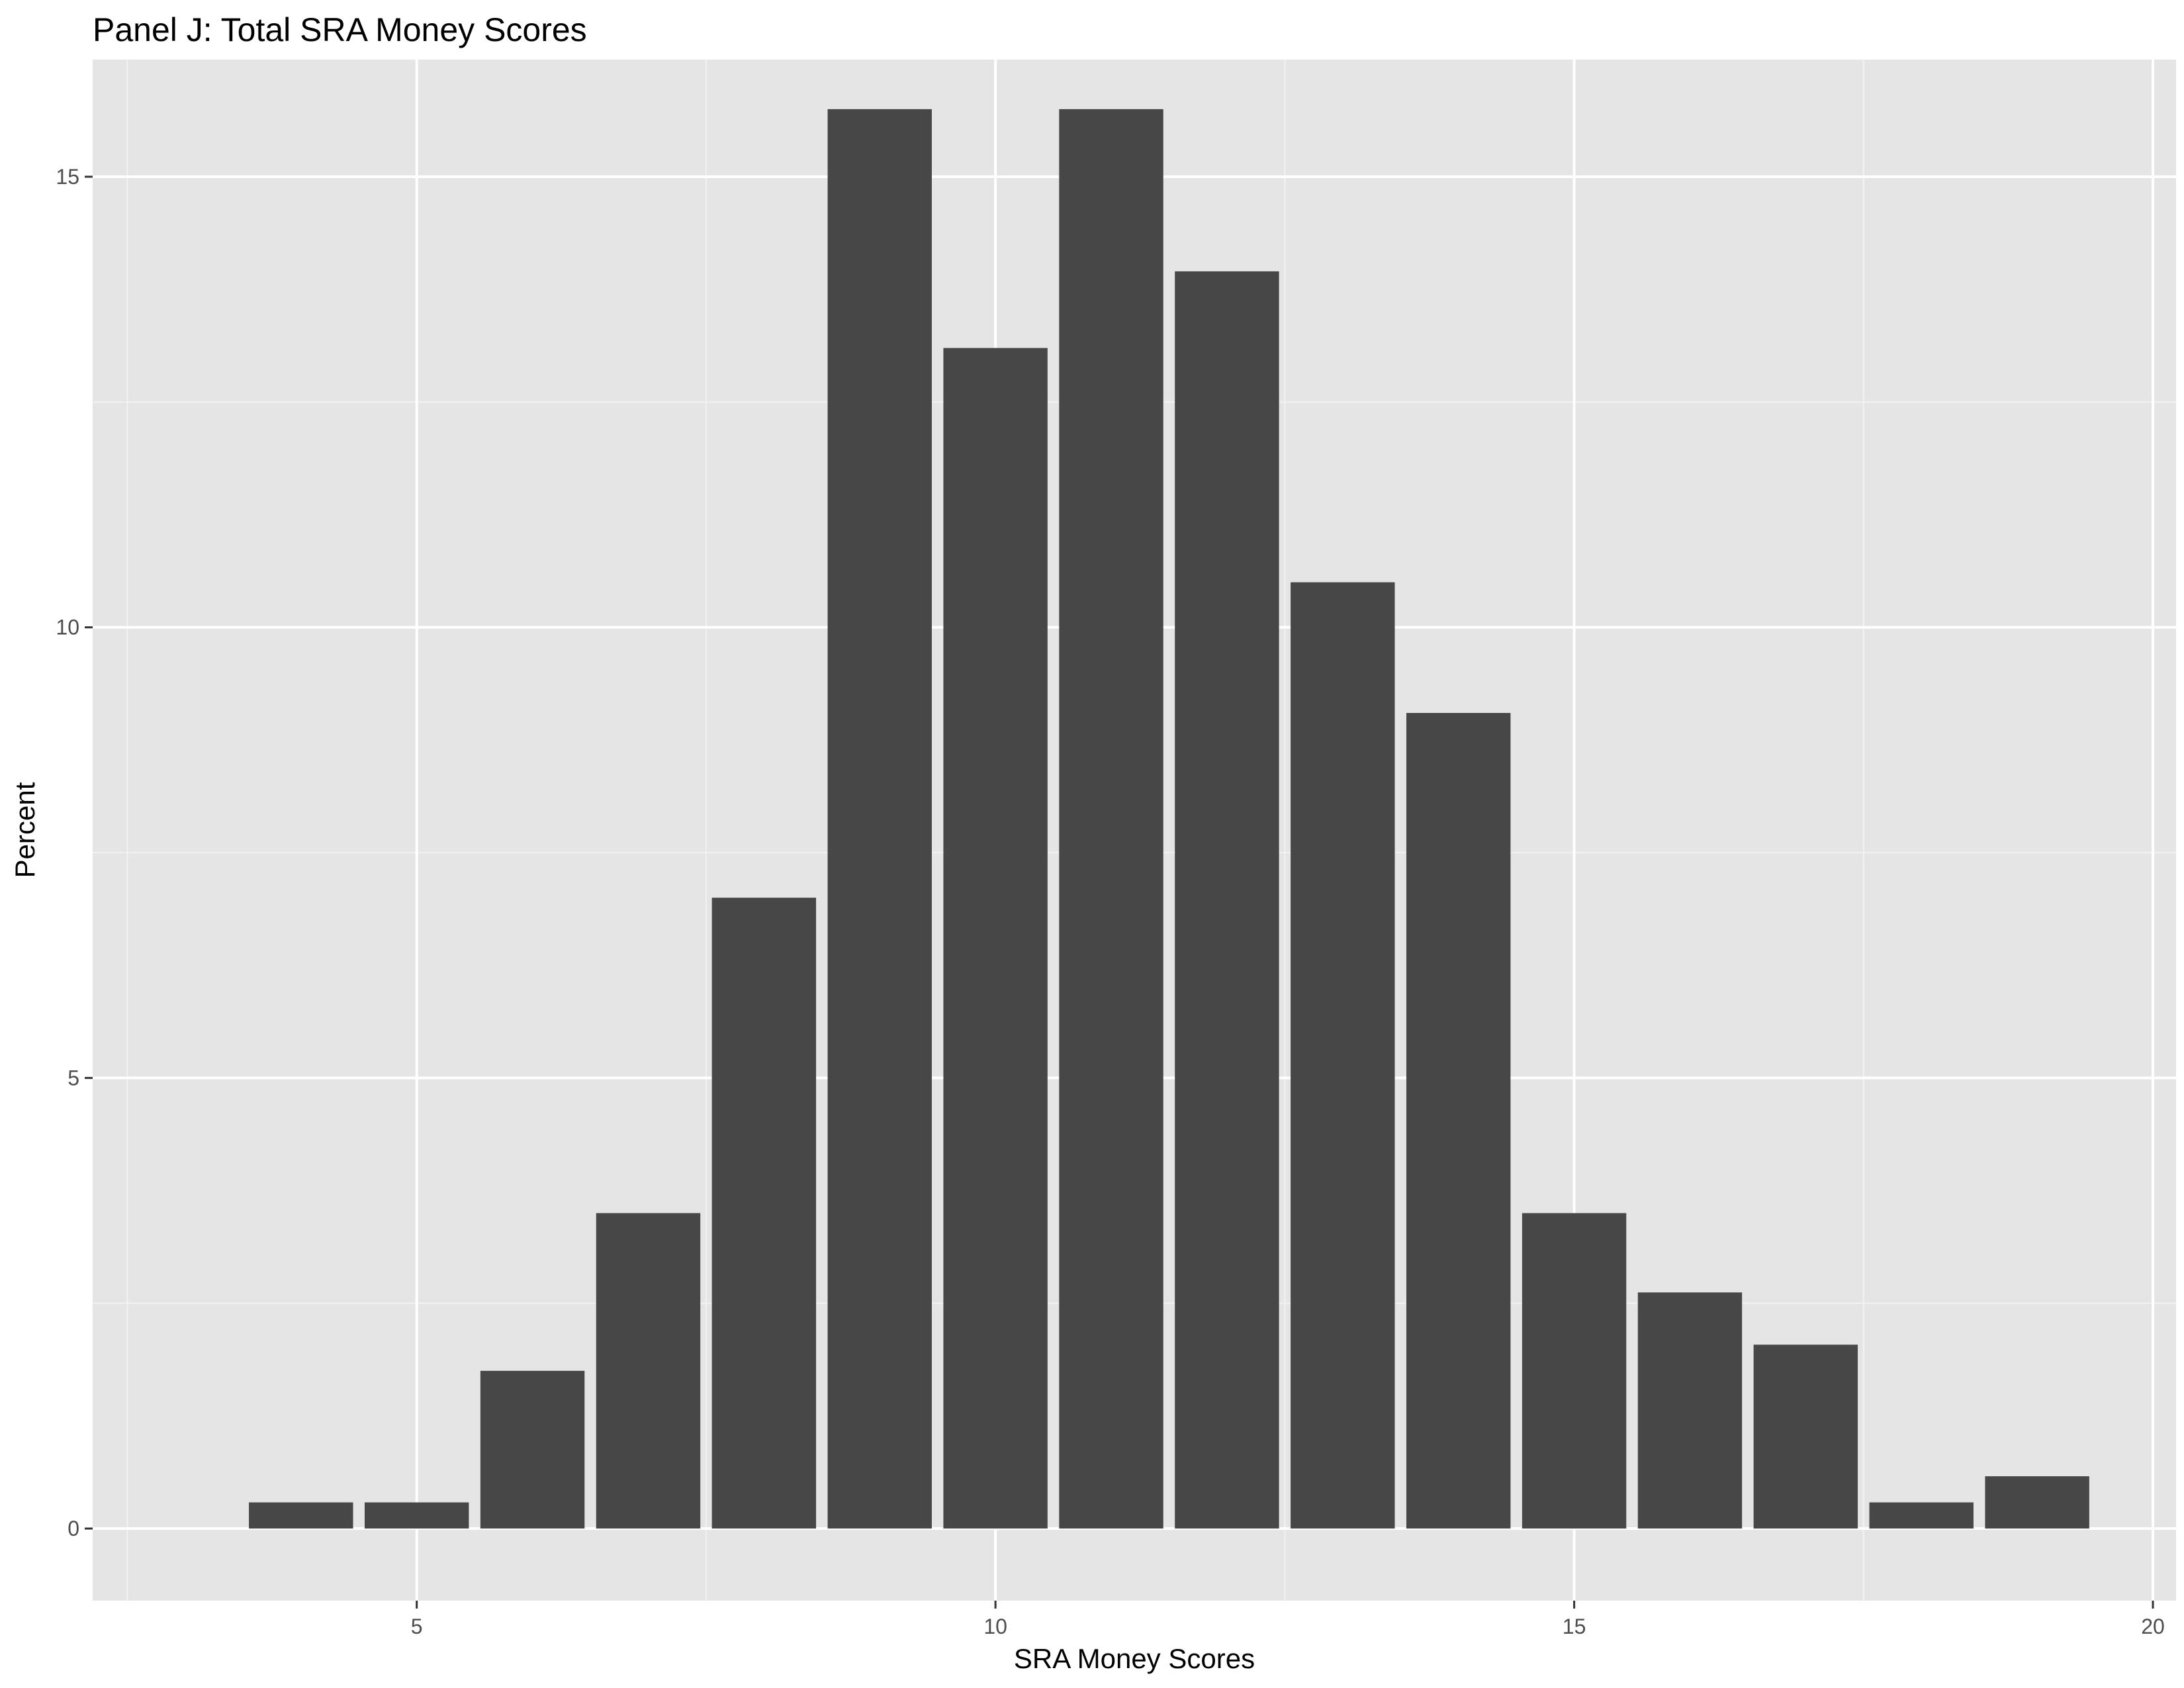 This screenshot has width=2184, height=1688. What do you see at coordinates (1288, 1619) in the screenshot?
I see `x-axis-ticks: 5 10 15 20` at bounding box center [1288, 1619].